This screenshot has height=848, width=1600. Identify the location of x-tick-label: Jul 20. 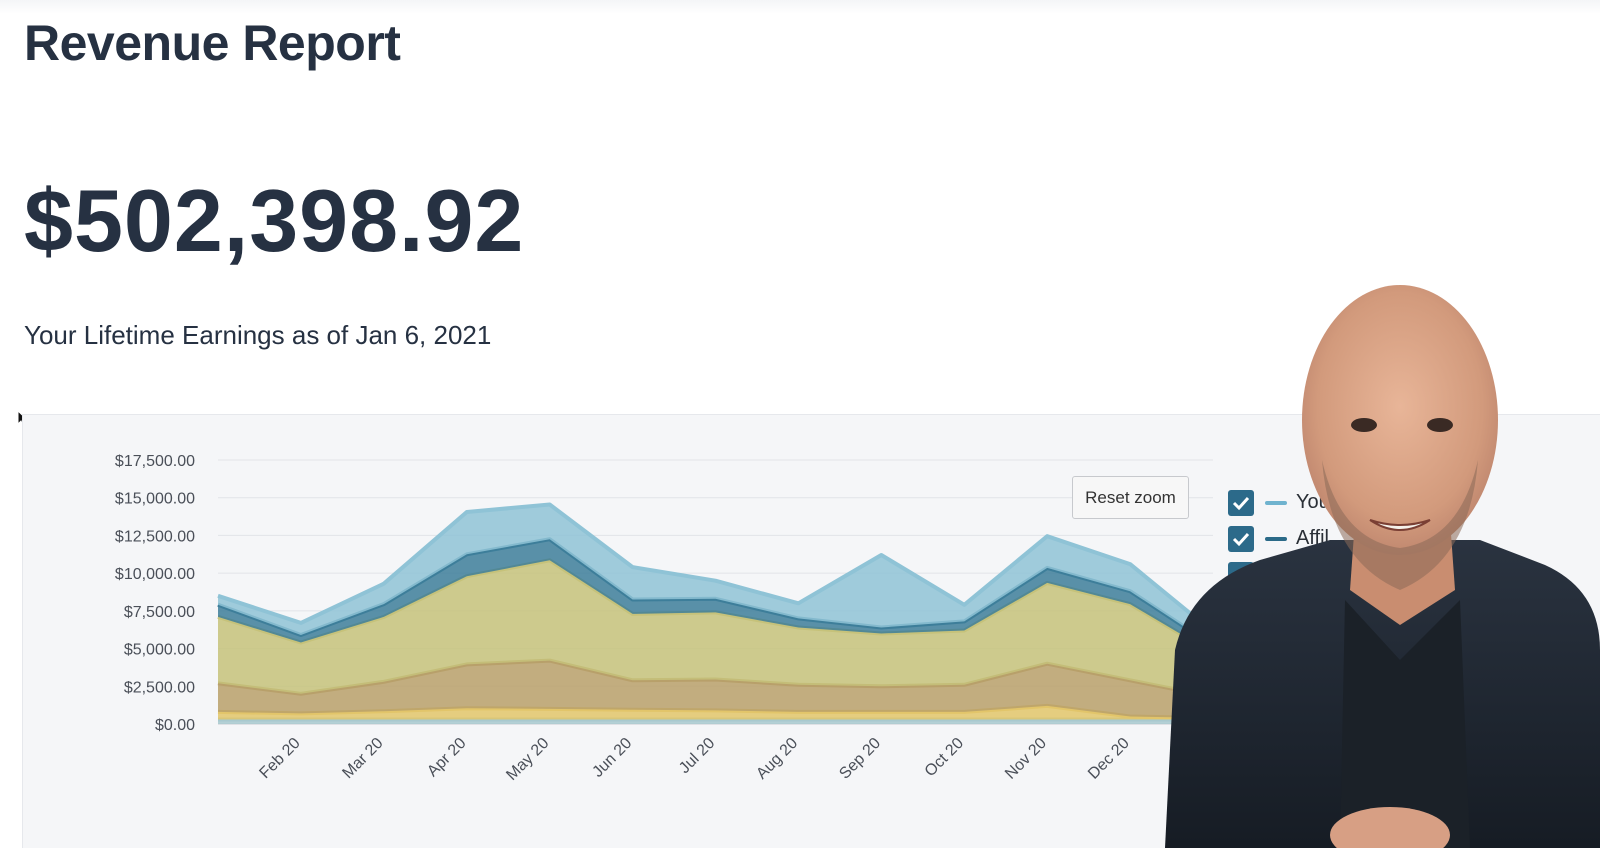
(697, 756).